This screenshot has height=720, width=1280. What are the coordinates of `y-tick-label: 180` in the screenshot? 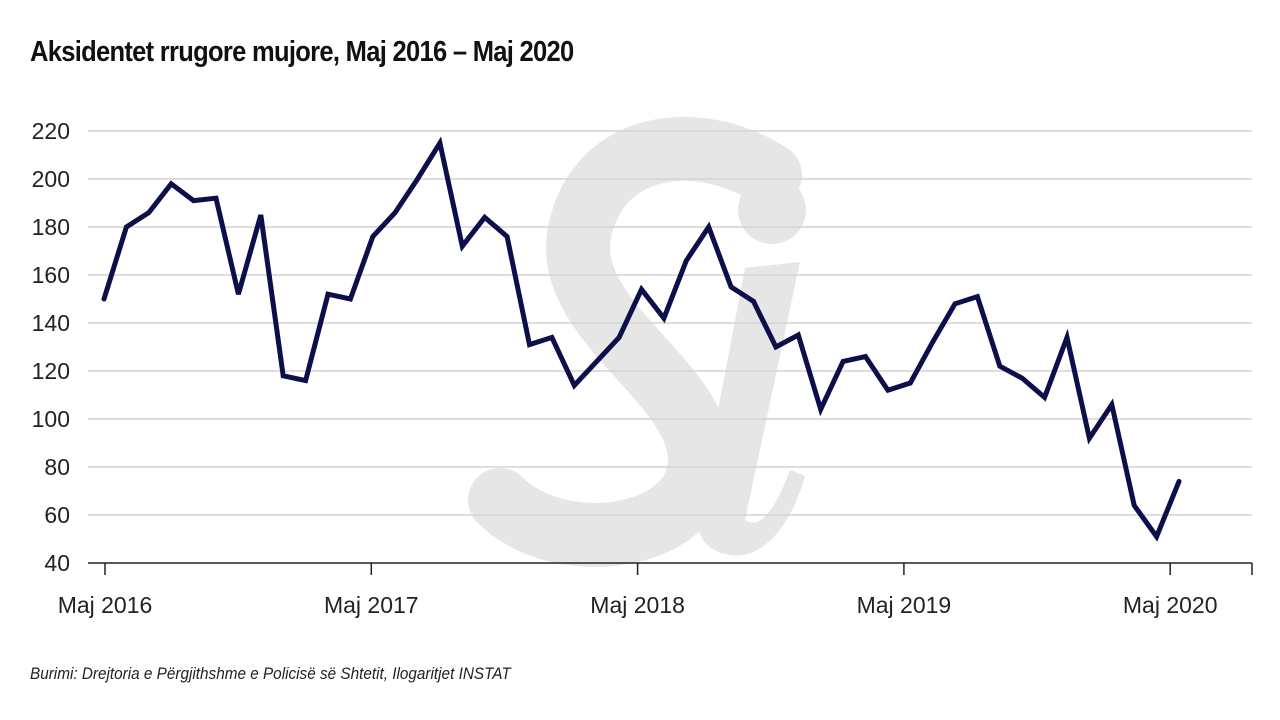 It's located at (51, 227).